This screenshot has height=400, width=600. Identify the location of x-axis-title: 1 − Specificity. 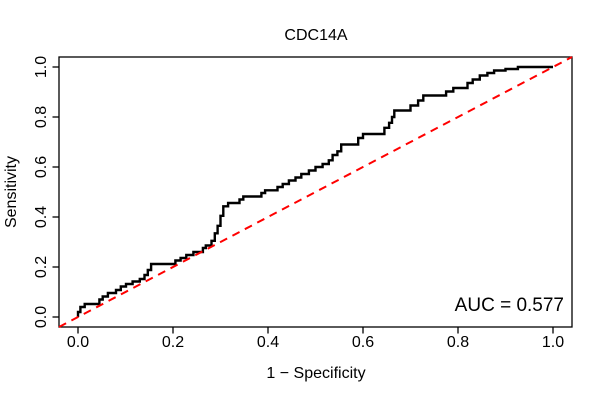
(315, 373).